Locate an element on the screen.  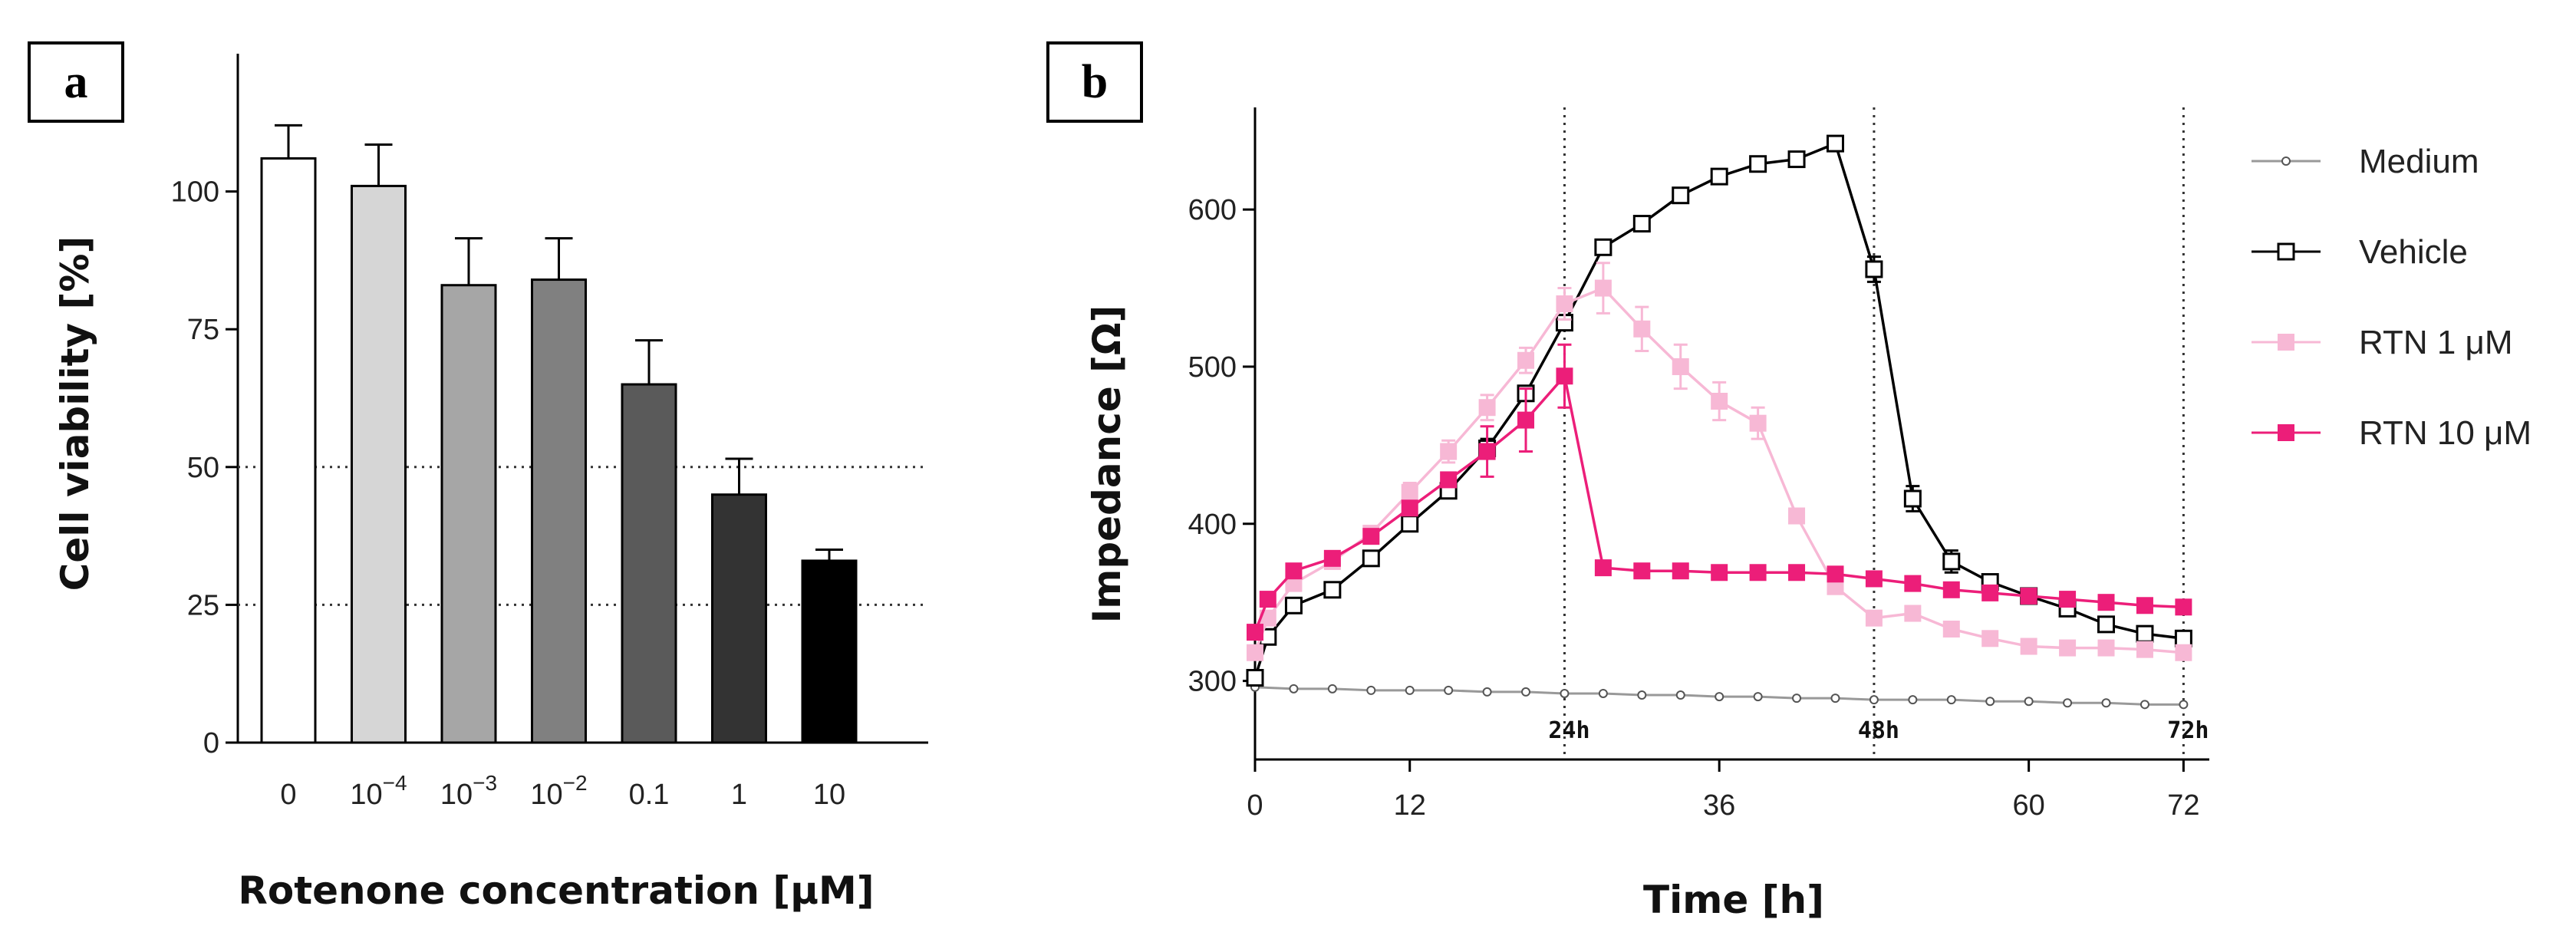
y-tick-label-b: 300 is located at coordinates (1212, 682).